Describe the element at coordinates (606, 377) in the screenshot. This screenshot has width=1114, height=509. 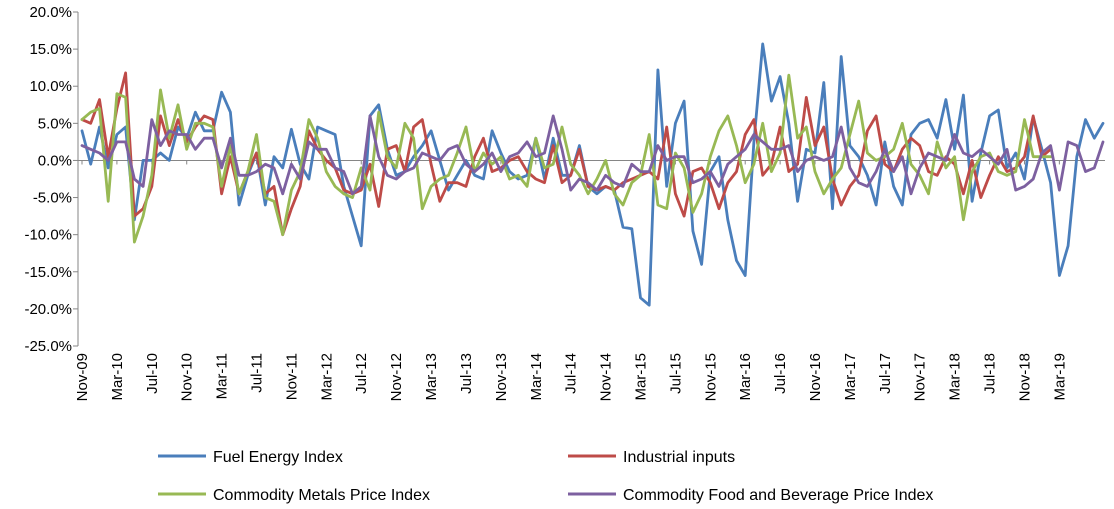
I see `x-tick-label: Nov-14` at that location.